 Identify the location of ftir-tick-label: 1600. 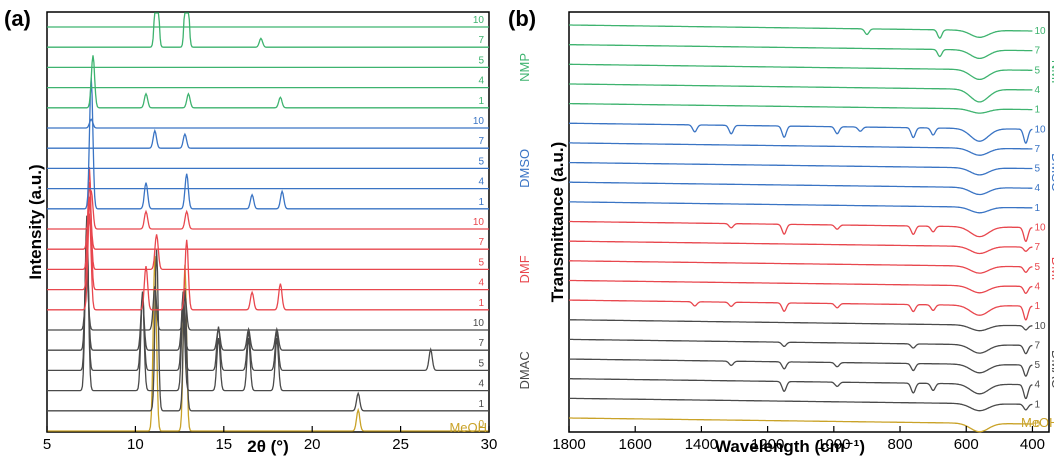
(635, 444).